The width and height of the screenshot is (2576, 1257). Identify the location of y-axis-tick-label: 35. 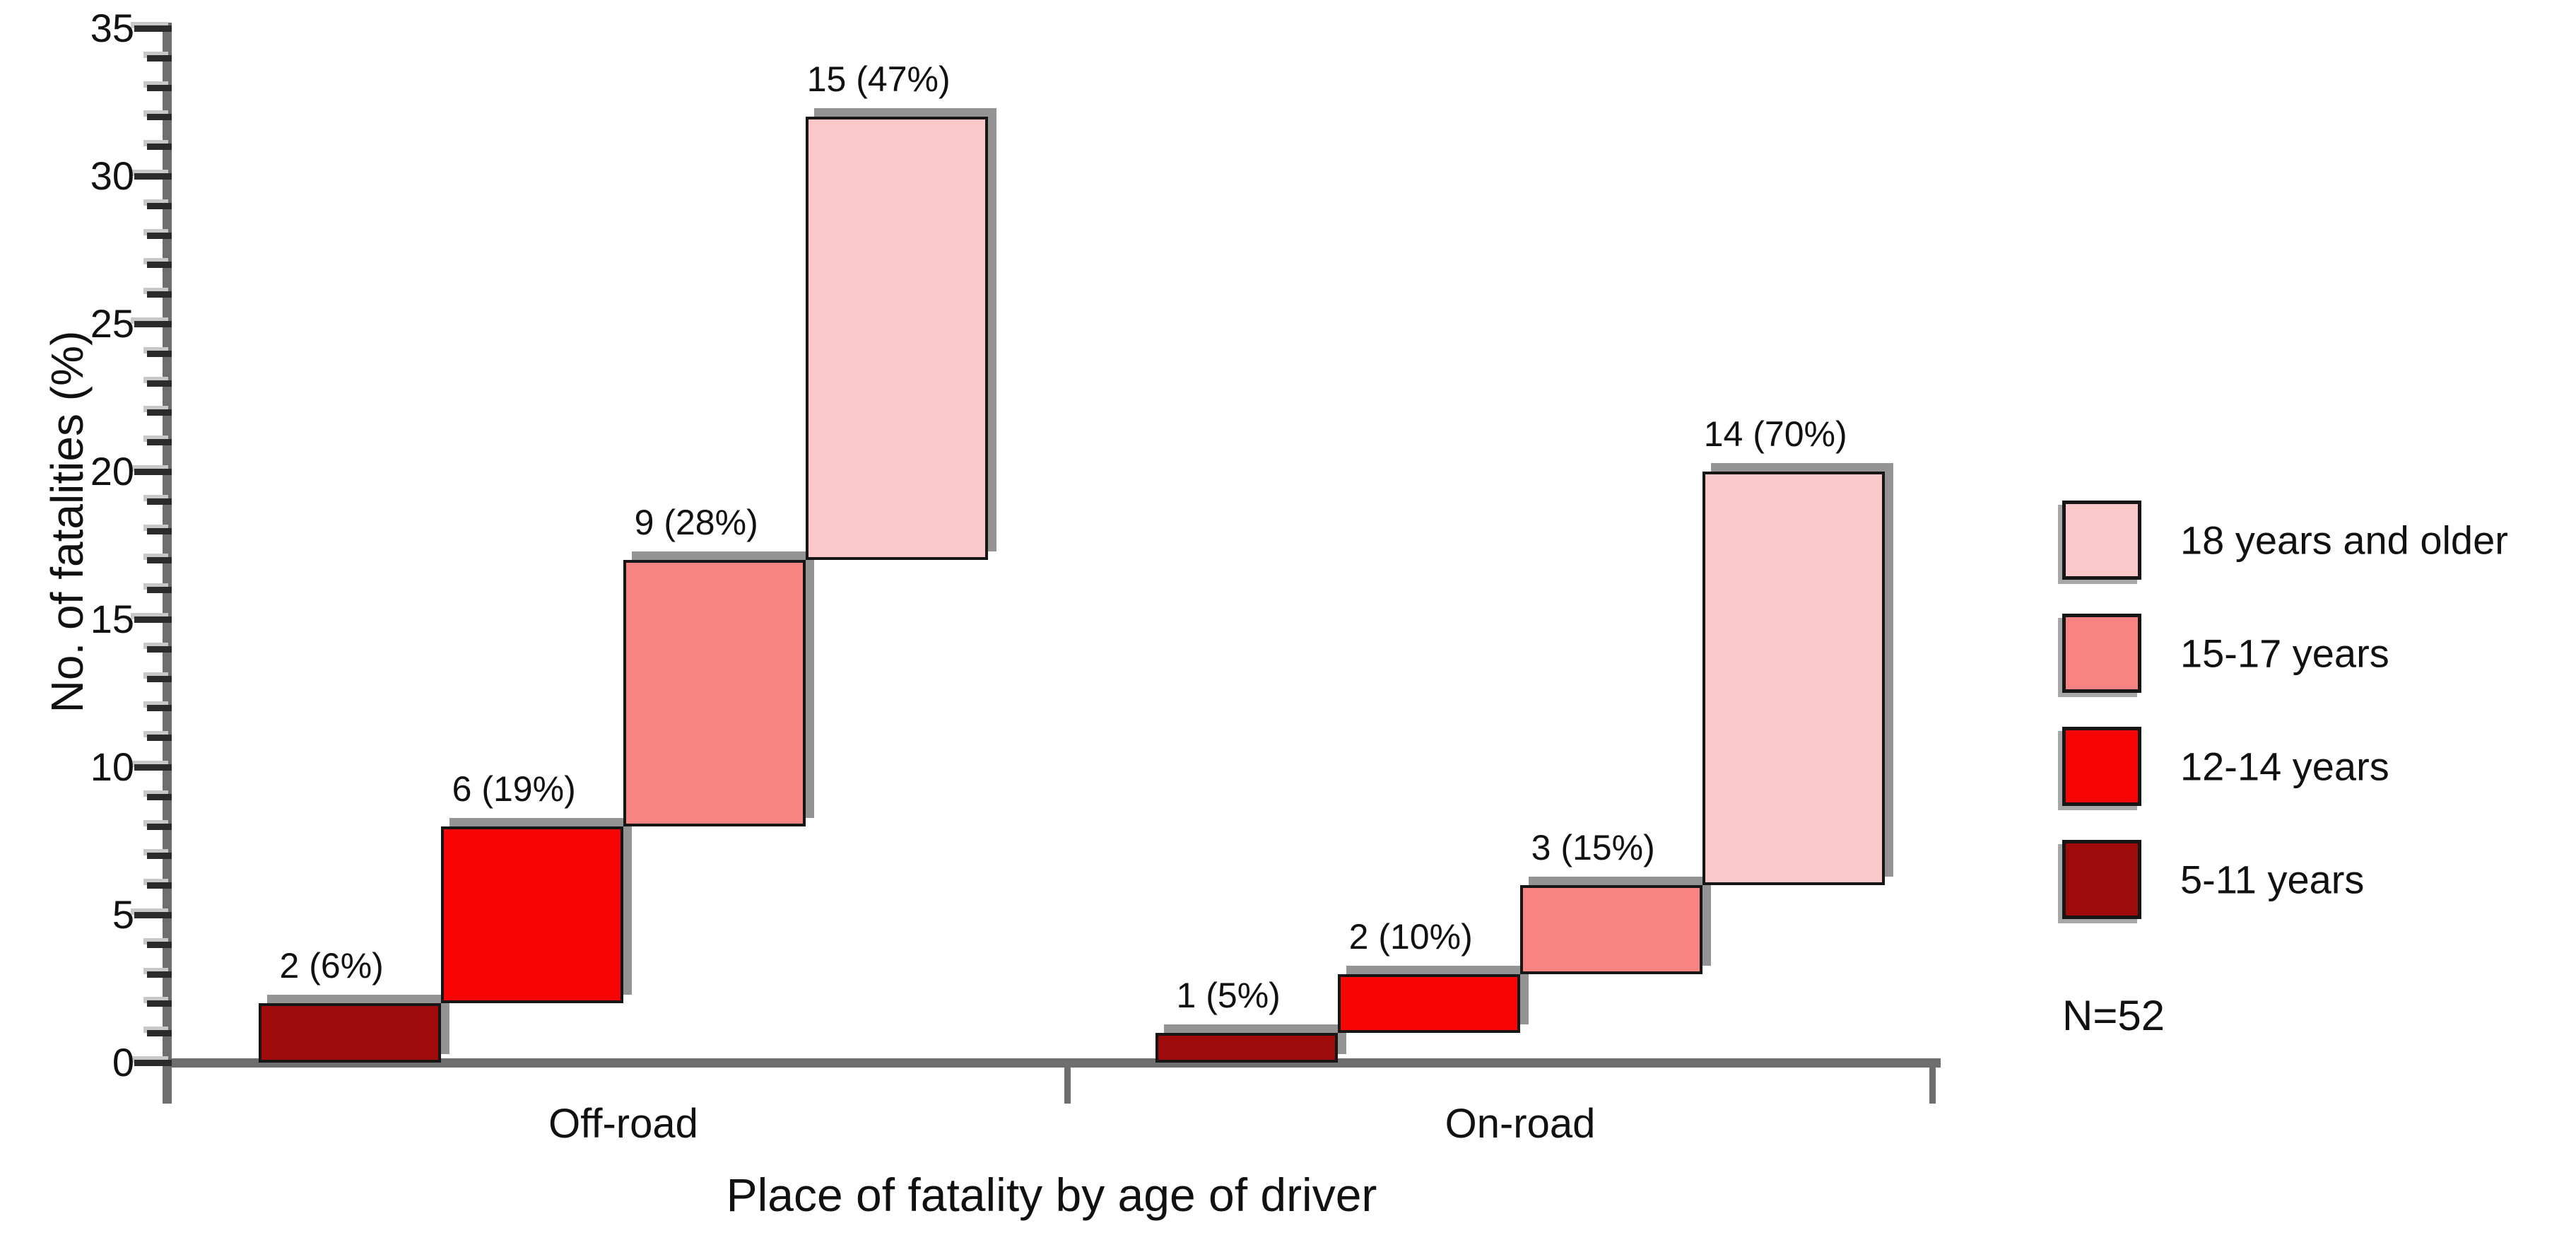
(112, 28).